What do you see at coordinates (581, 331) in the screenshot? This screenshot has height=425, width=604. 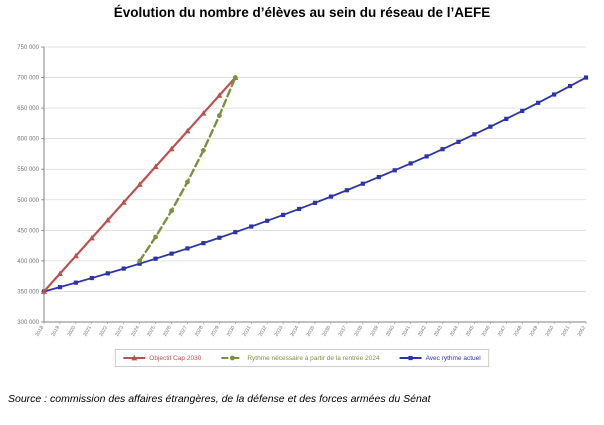 I see `svg-text: 2052` at bounding box center [581, 331].